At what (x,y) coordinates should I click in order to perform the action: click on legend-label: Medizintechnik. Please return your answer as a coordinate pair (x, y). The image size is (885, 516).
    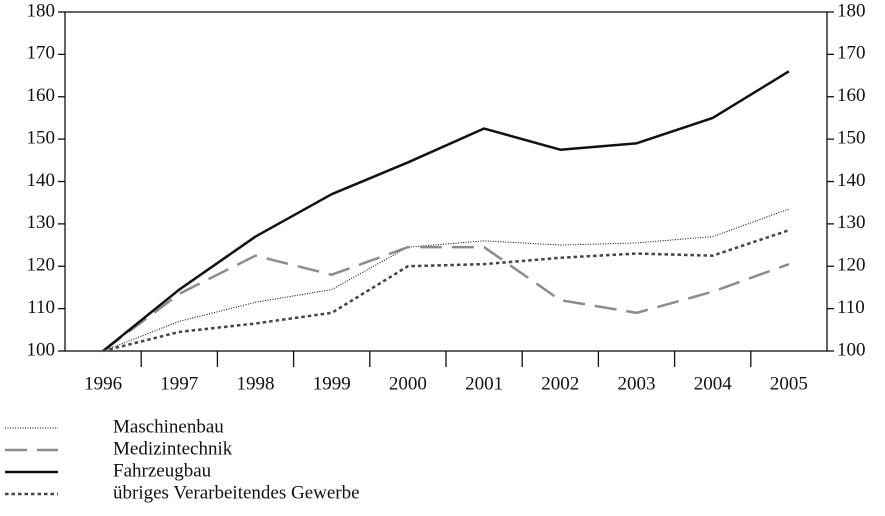
    Looking at the image, I should click on (173, 448).